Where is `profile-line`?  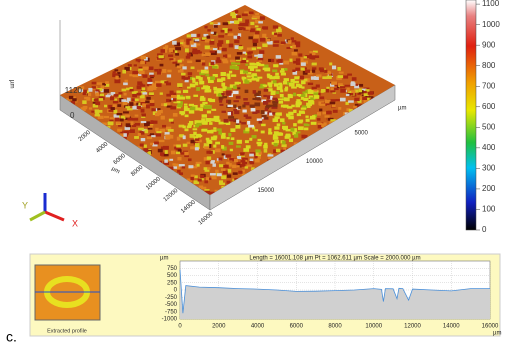
profile-line is located at coordinates (334, 291).